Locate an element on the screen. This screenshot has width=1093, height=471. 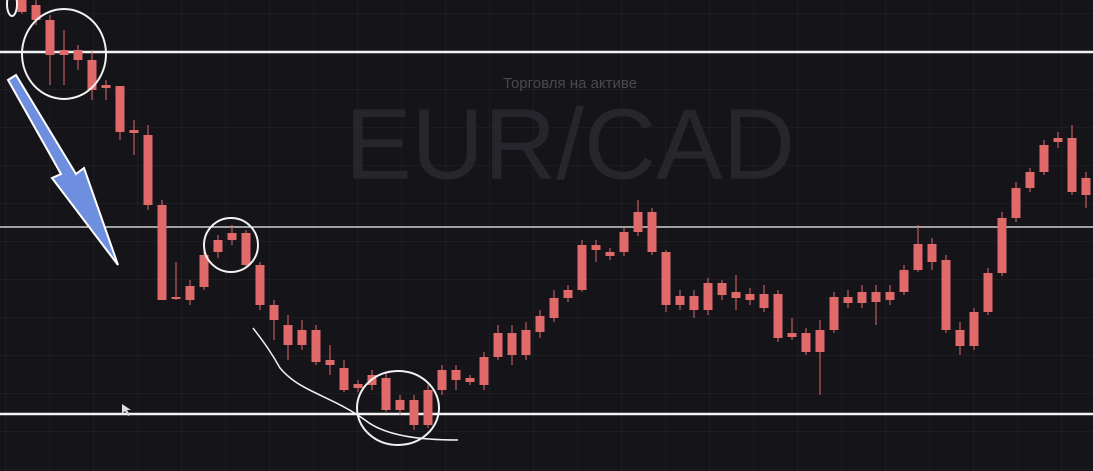
arrow is located at coordinates (62, 169).